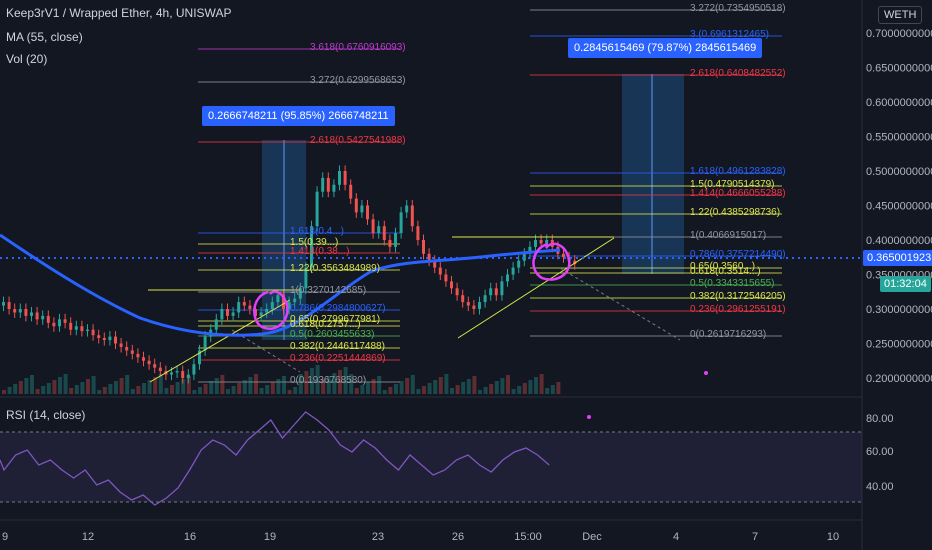 This screenshot has height=550, width=932. What do you see at coordinates (536, 288) in the screenshot?
I see `trendline-right-lower` at bounding box center [536, 288].